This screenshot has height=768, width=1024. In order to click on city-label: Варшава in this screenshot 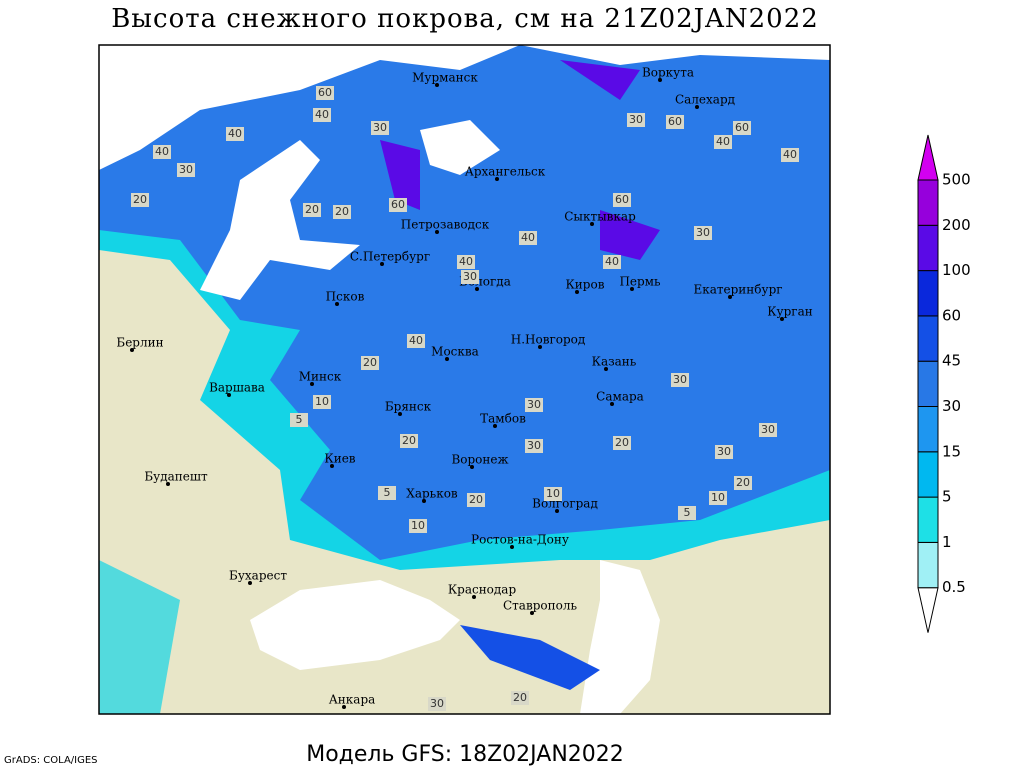, I will do `click(237, 388)`.